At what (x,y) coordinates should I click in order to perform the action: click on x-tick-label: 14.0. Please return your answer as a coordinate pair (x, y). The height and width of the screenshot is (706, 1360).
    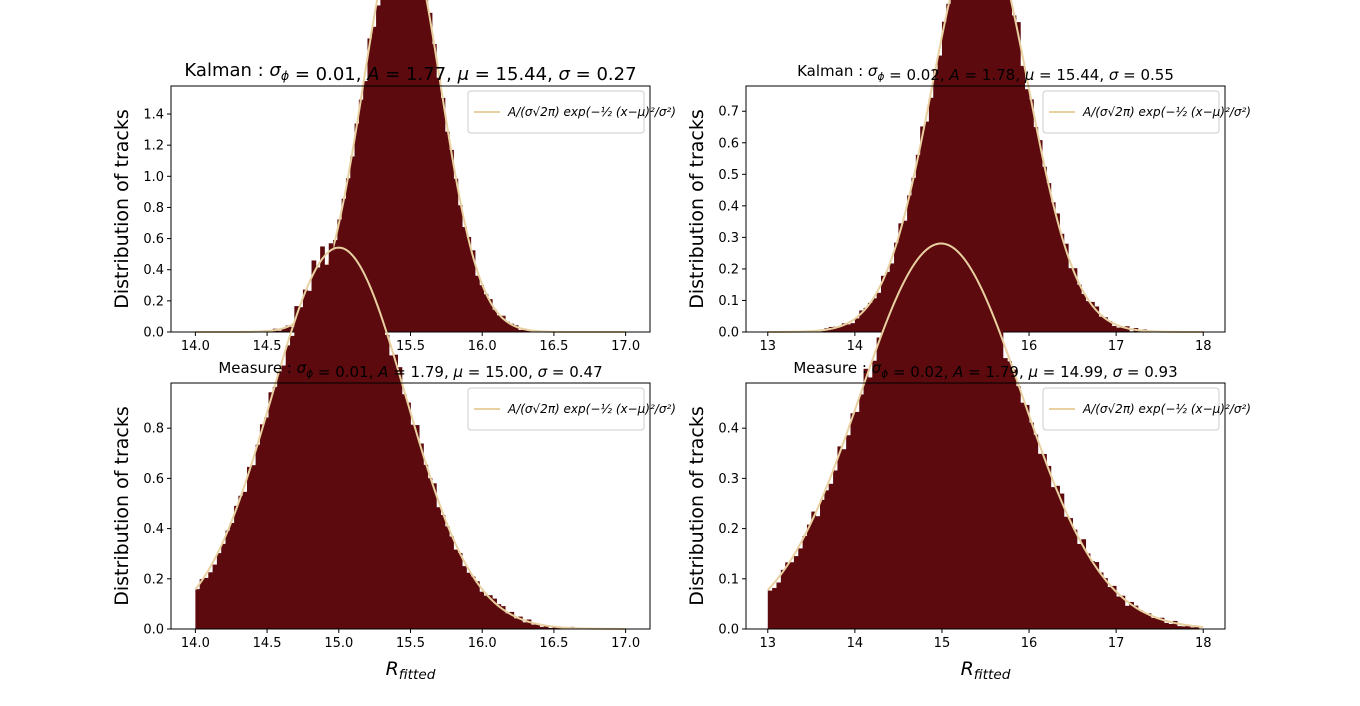
    Looking at the image, I should click on (195, 643).